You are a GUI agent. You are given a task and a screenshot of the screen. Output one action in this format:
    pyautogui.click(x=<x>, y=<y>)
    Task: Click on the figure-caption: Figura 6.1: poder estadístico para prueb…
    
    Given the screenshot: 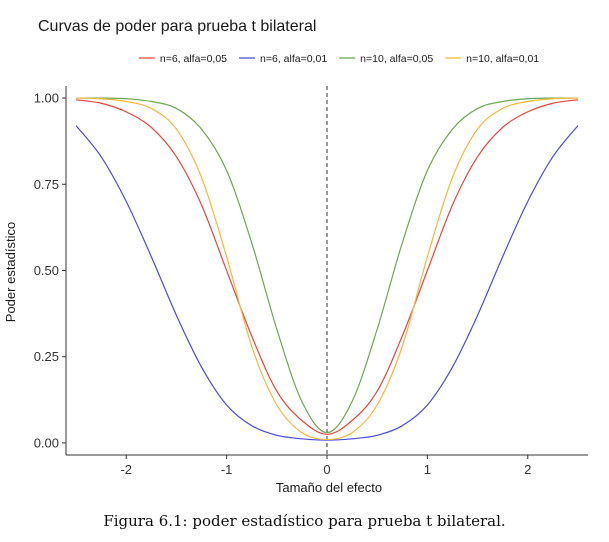 What is the action you would take?
    pyautogui.click(x=304, y=521)
    